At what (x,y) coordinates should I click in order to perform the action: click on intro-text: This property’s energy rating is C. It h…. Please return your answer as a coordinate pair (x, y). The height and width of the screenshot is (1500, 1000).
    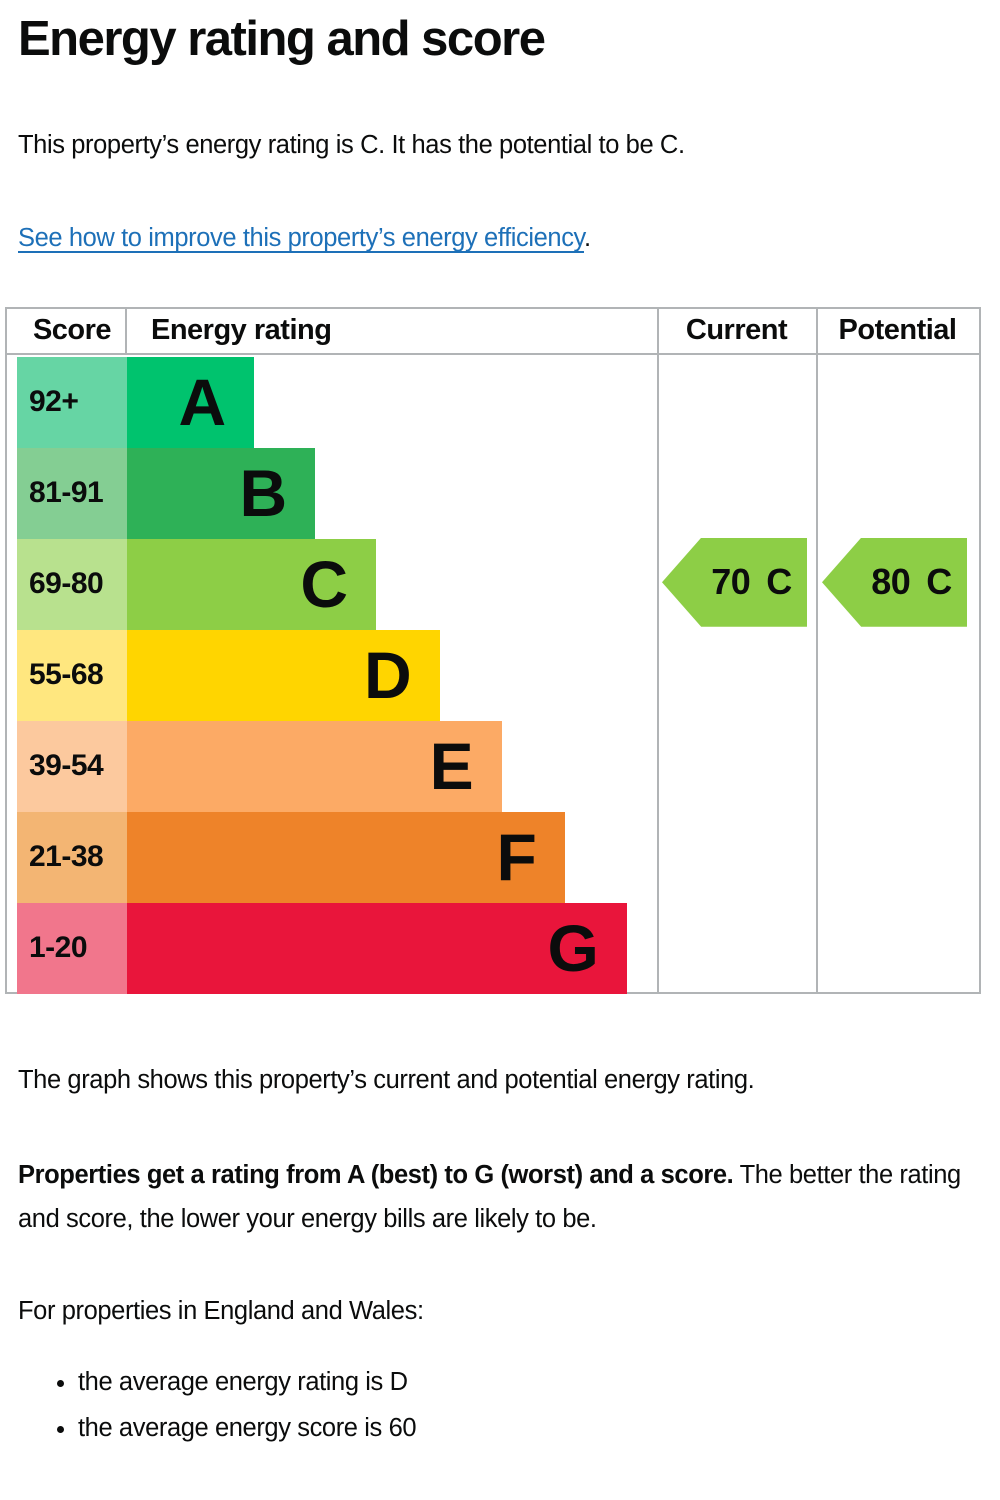
    Looking at the image, I should click on (351, 144).